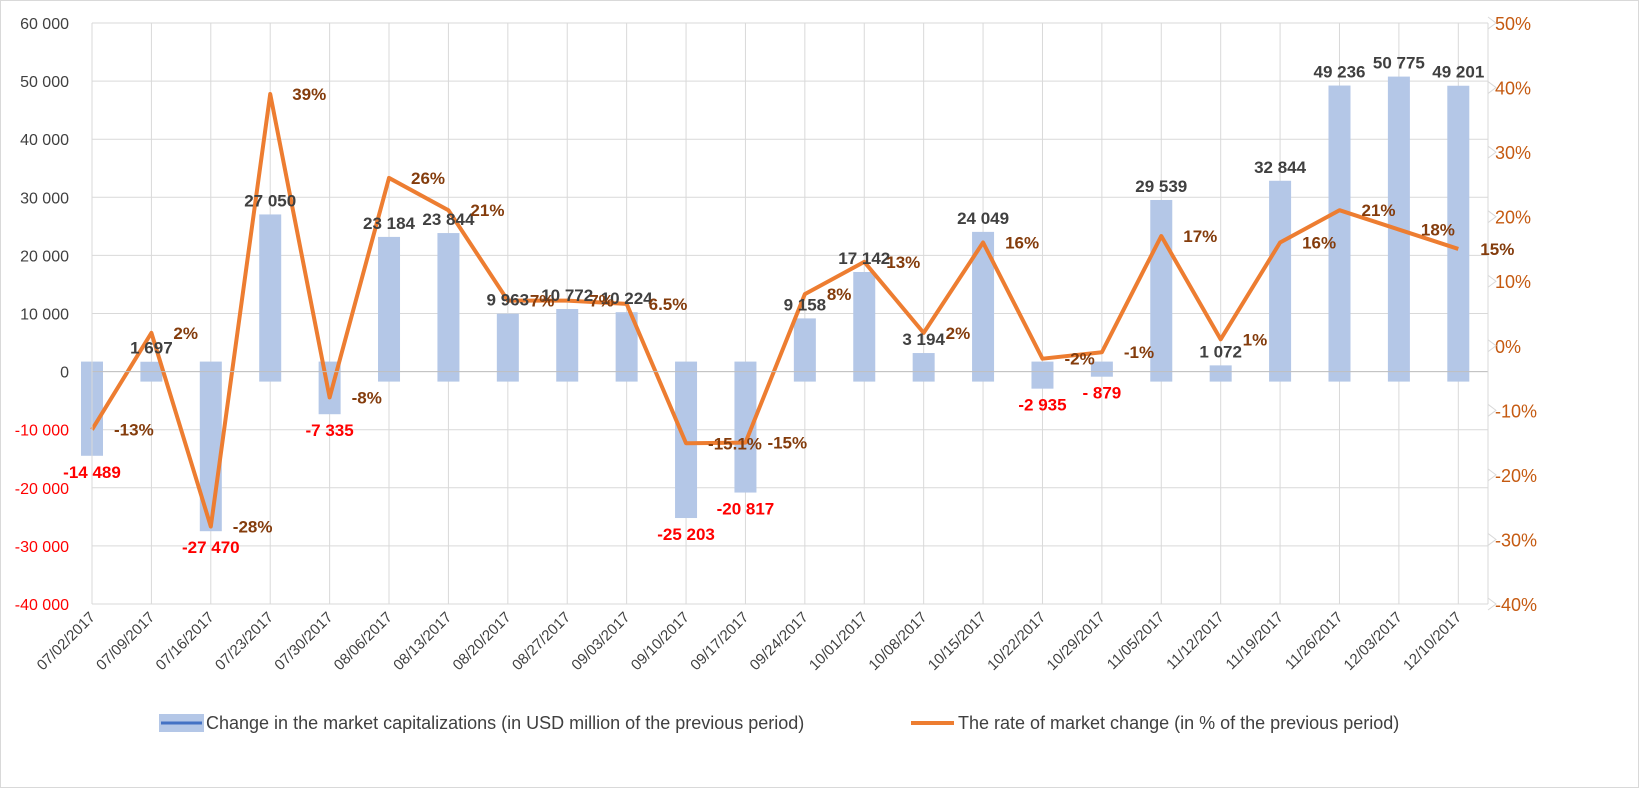 The width and height of the screenshot is (1639, 792). What do you see at coordinates (1516, 411) in the screenshot?
I see `y-right-tick-label: -10%` at bounding box center [1516, 411].